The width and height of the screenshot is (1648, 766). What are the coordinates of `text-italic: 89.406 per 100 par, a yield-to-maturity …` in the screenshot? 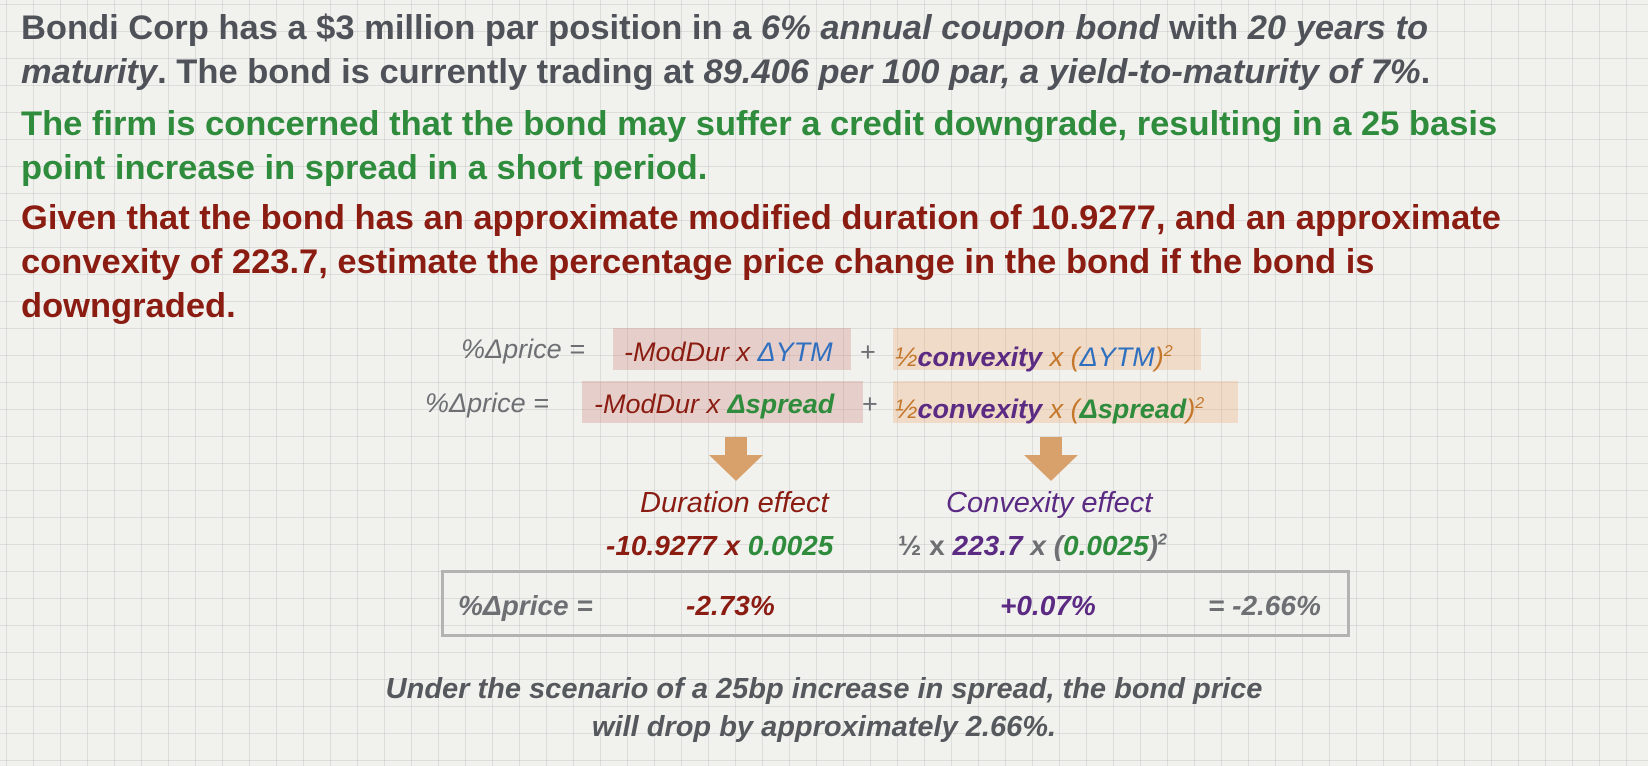 It's located at (1062, 72).